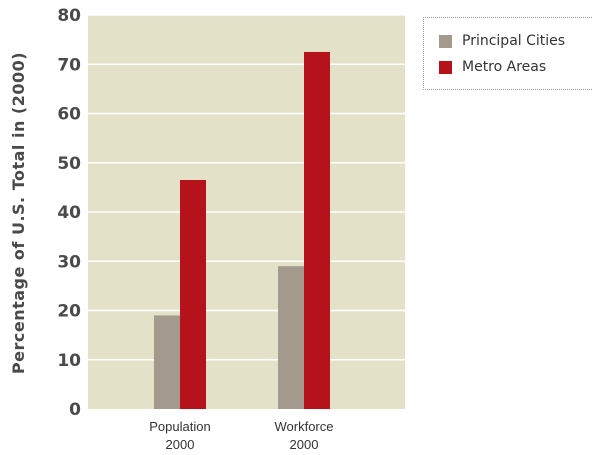 This screenshot has height=455, width=592. I want to click on legend: Principal Cities Metro Areas, so click(507, 53).